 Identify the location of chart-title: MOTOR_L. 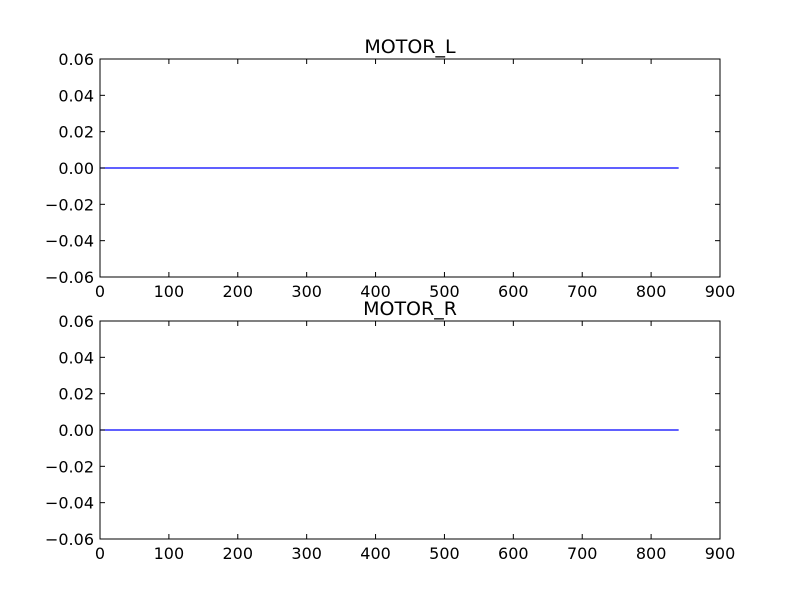
(410, 47).